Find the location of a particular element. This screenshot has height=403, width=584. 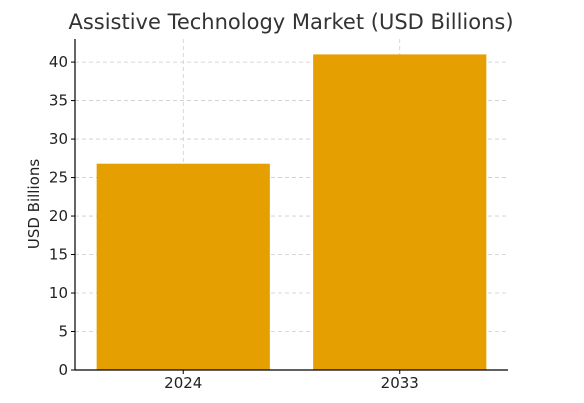

y-tick-label: 10 is located at coordinates (58, 293).